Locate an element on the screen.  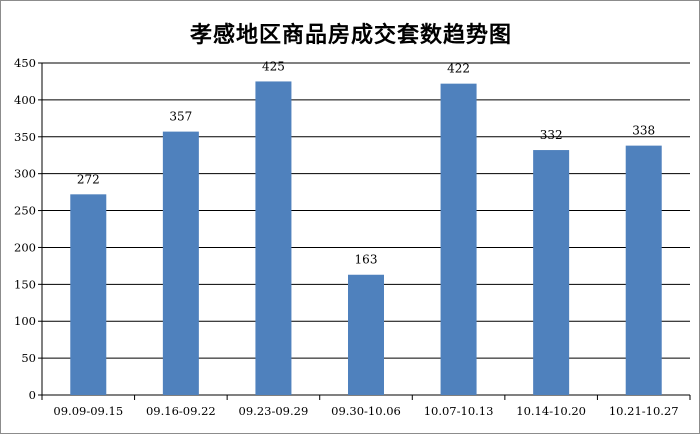
y-tick-label: 0 is located at coordinates (32, 395).